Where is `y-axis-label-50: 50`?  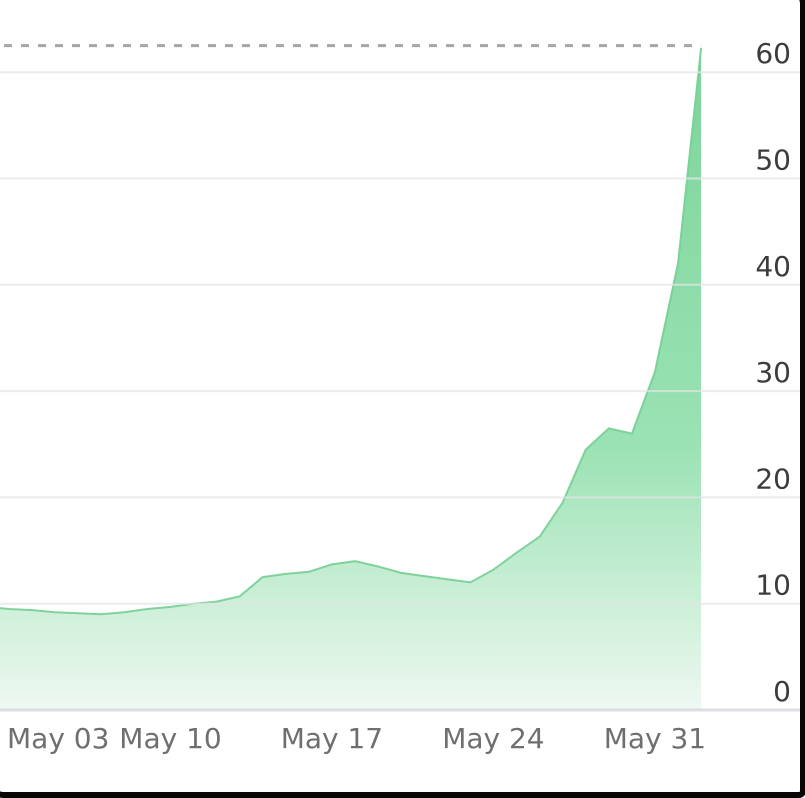 y-axis-label-50: 50 is located at coordinates (773, 160).